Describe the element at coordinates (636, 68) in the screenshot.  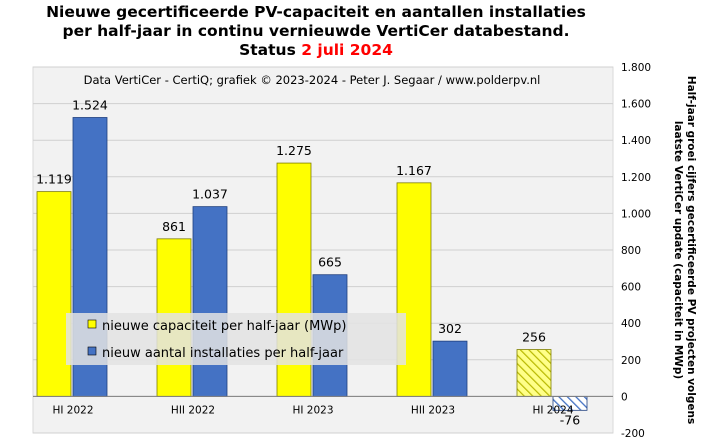
I see `y-tick-label: 1.800` at that location.